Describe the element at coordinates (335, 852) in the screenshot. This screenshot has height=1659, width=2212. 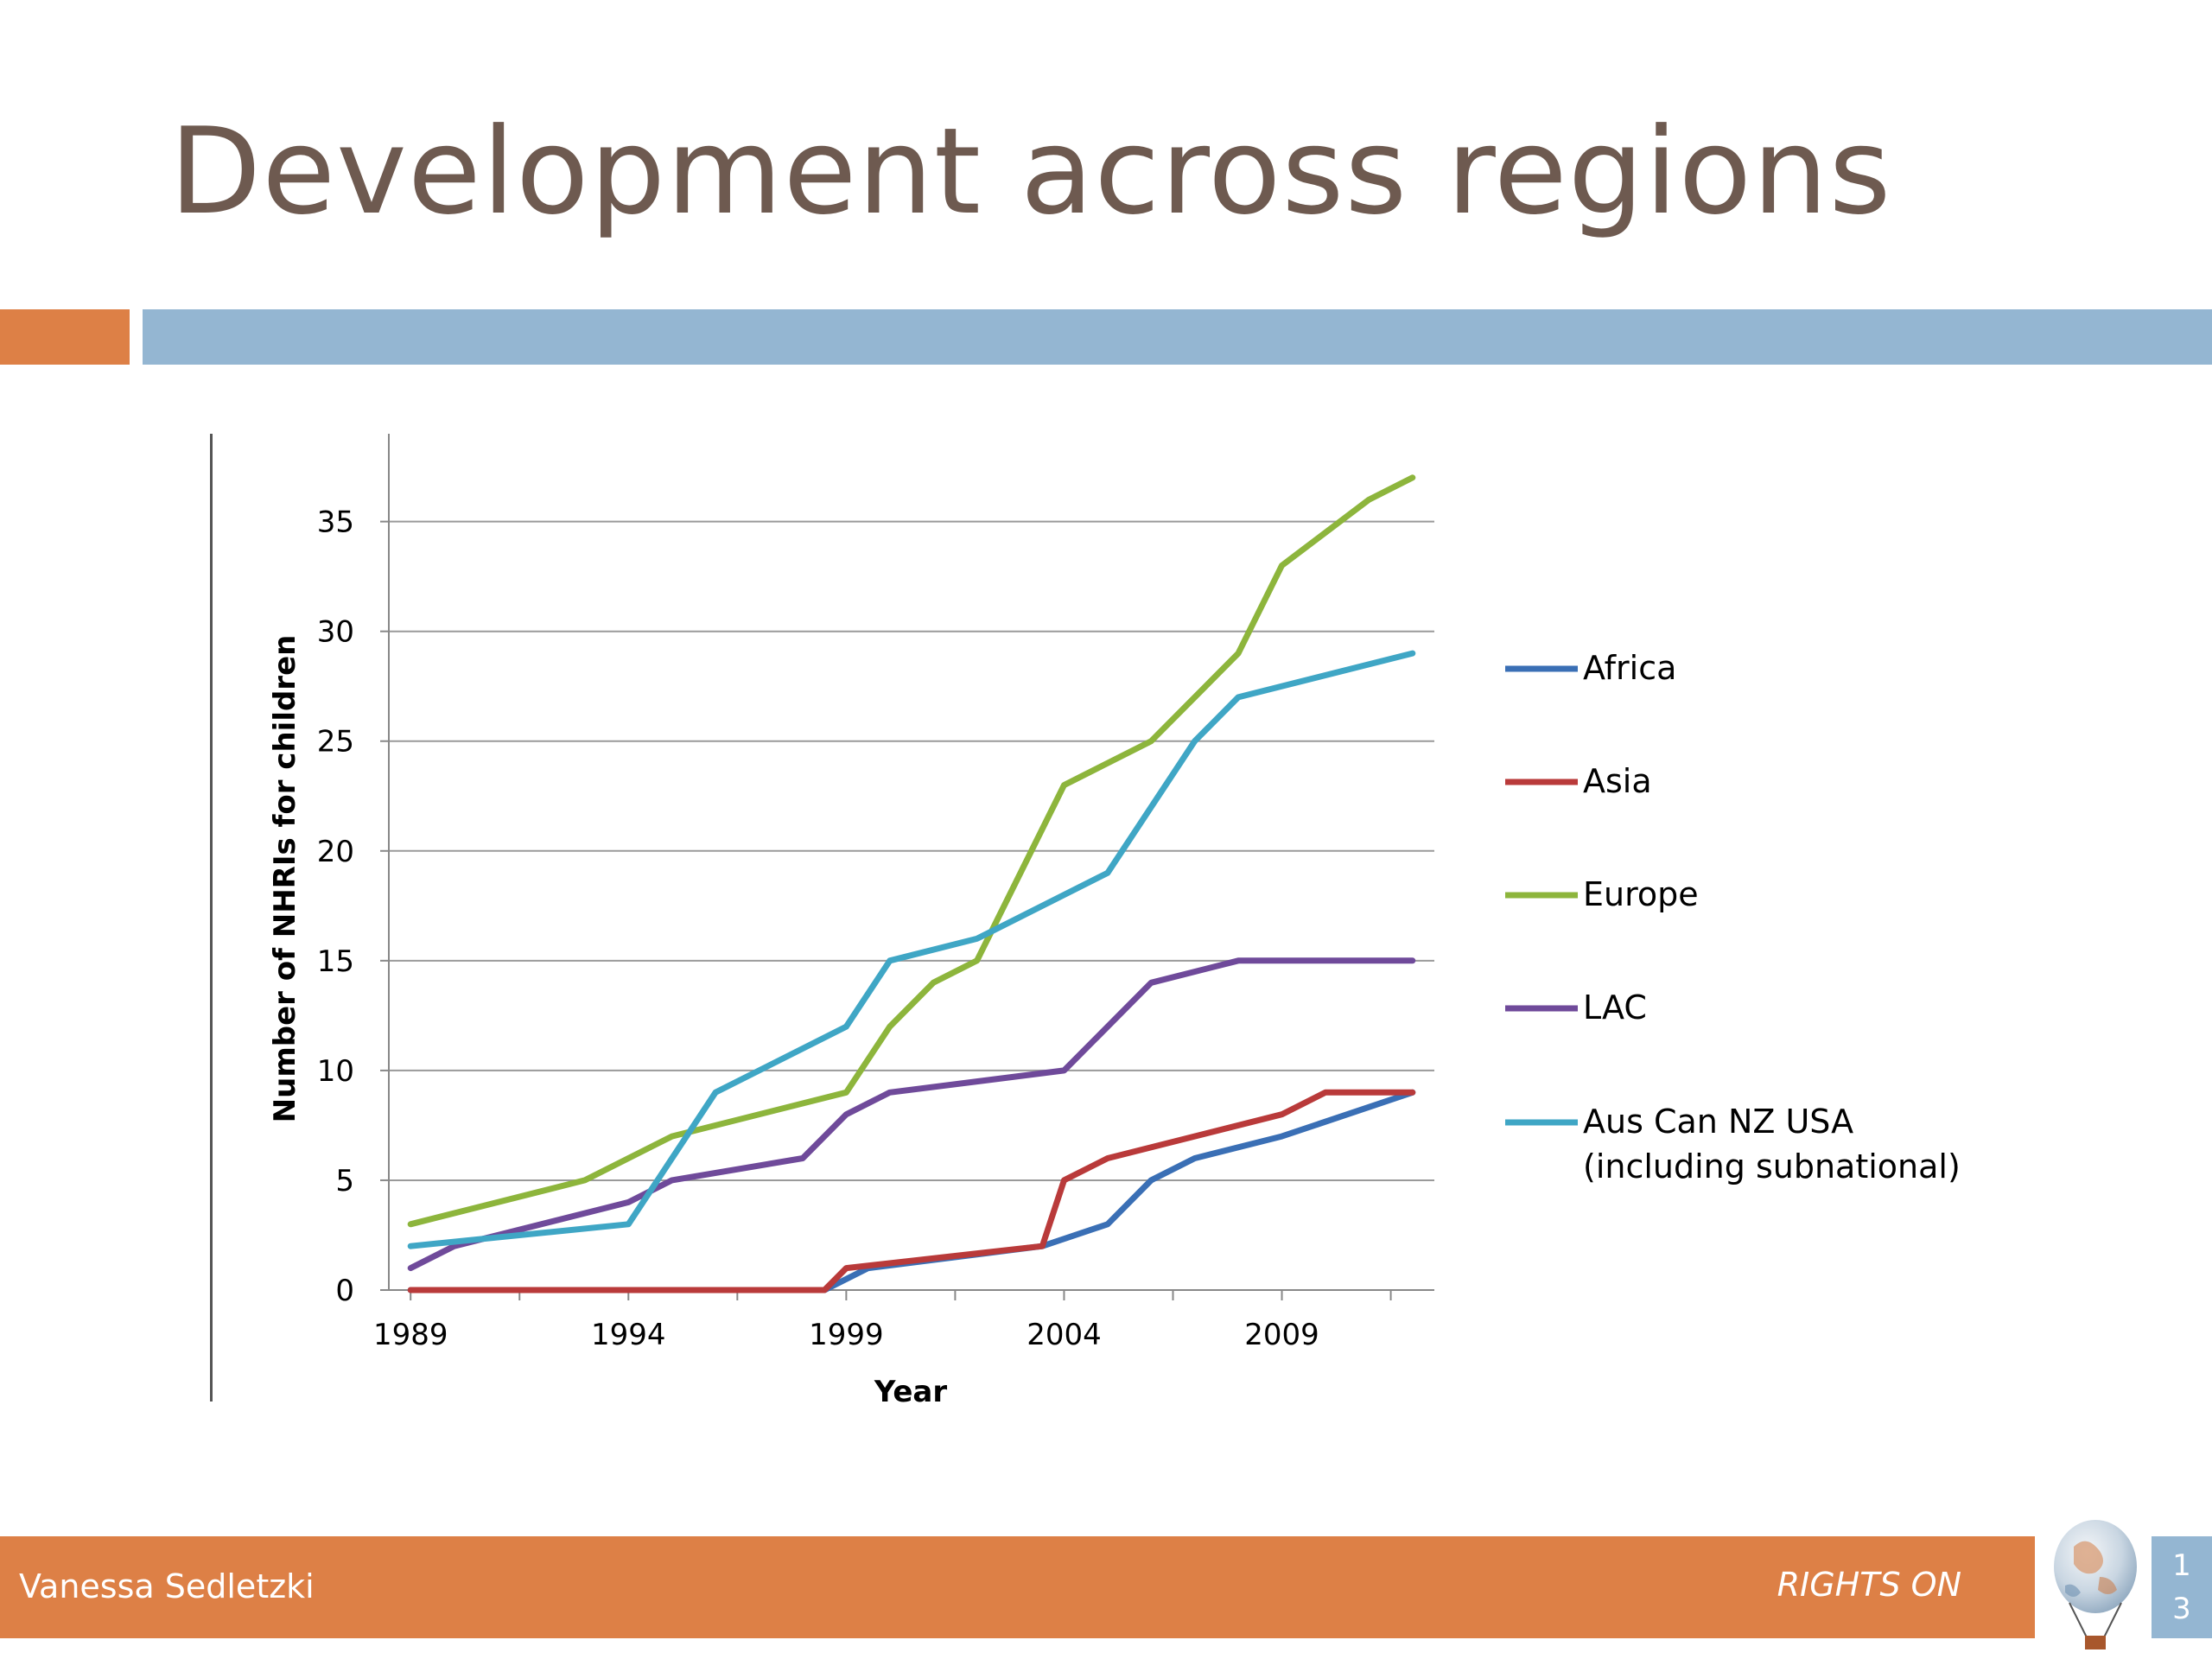
I see `y-tick-label-20: 20` at that location.